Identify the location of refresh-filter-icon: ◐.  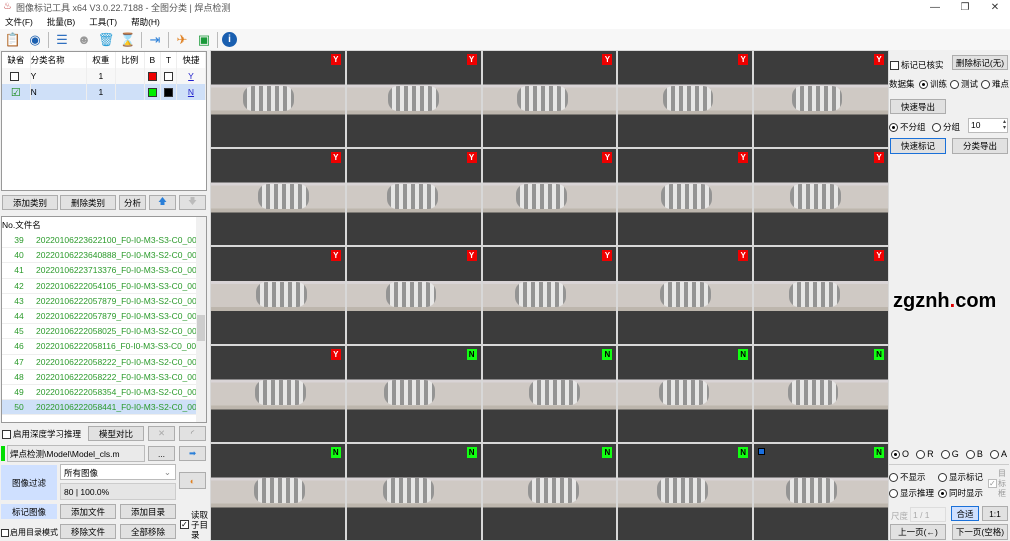
(192, 480).